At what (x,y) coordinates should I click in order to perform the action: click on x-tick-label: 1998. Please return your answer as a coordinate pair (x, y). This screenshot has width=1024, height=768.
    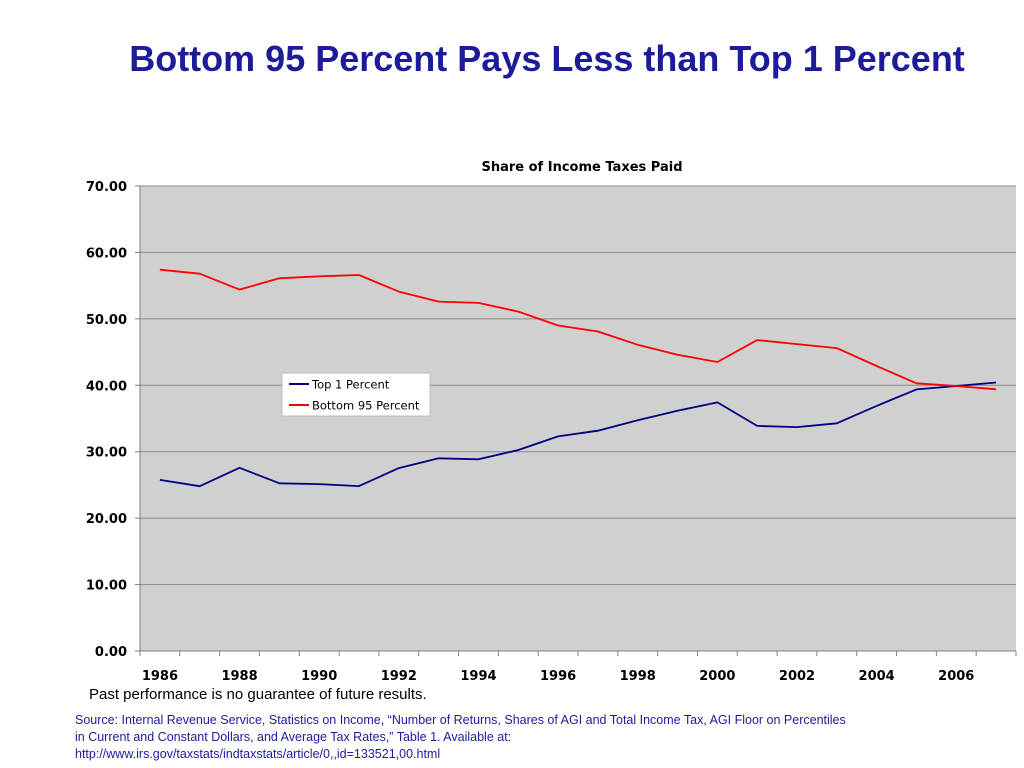
    Looking at the image, I should click on (638, 676).